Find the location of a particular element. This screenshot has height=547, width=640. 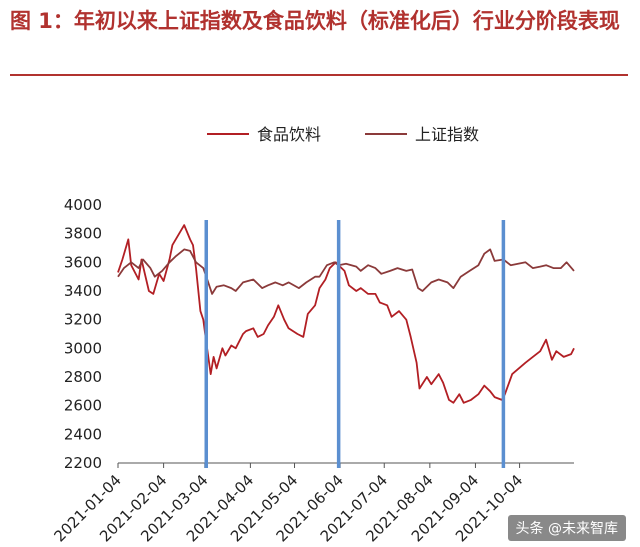

legend-label: 食品饮料 is located at coordinates (289, 134).